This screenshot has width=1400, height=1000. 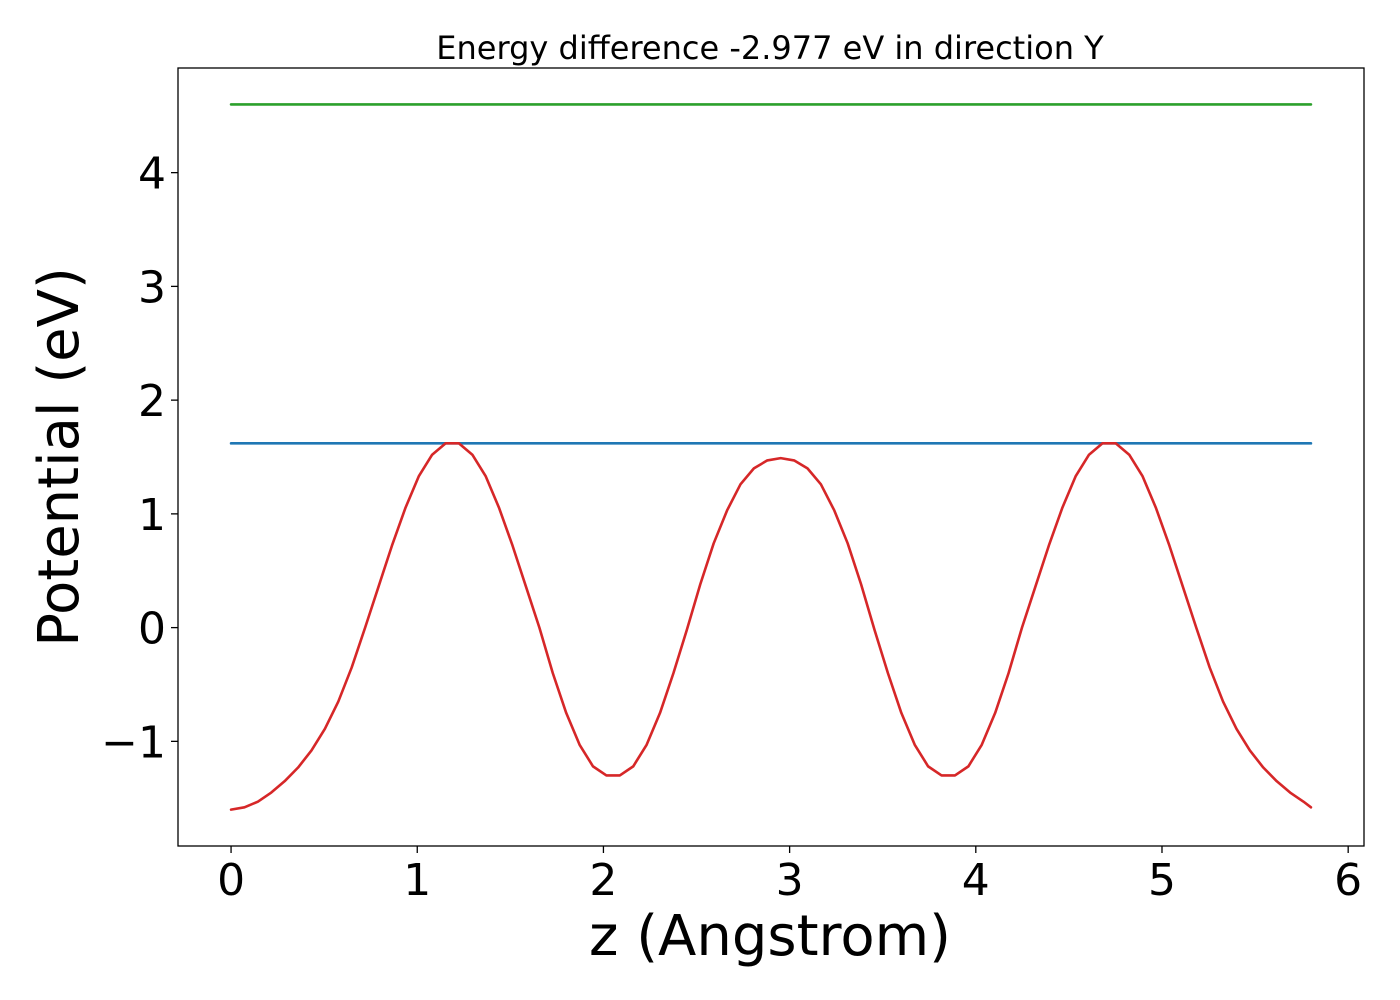 I want to click on x-tick-label: 1, so click(x=417, y=880).